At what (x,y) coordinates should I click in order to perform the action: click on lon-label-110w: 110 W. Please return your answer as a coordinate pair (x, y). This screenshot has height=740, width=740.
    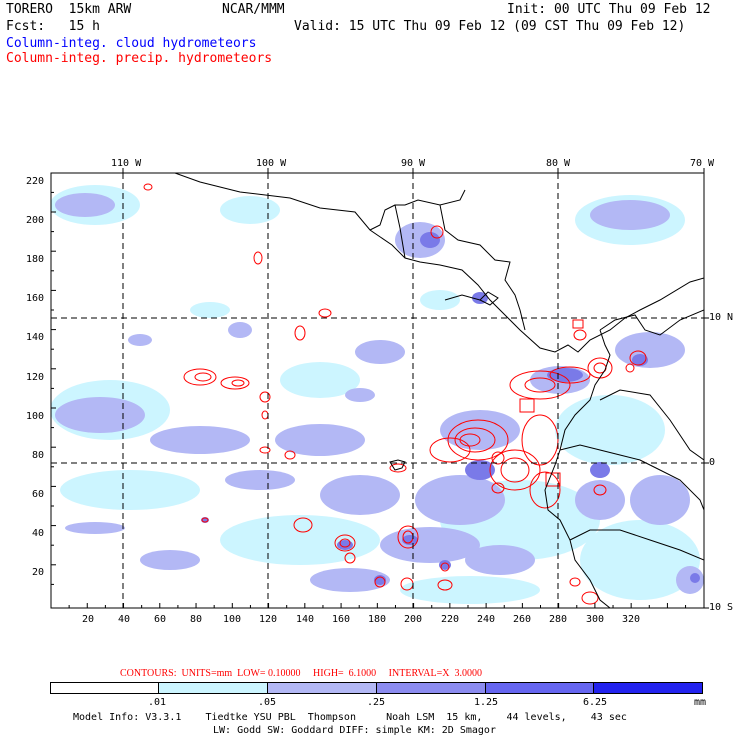
    Looking at the image, I should click on (126, 163).